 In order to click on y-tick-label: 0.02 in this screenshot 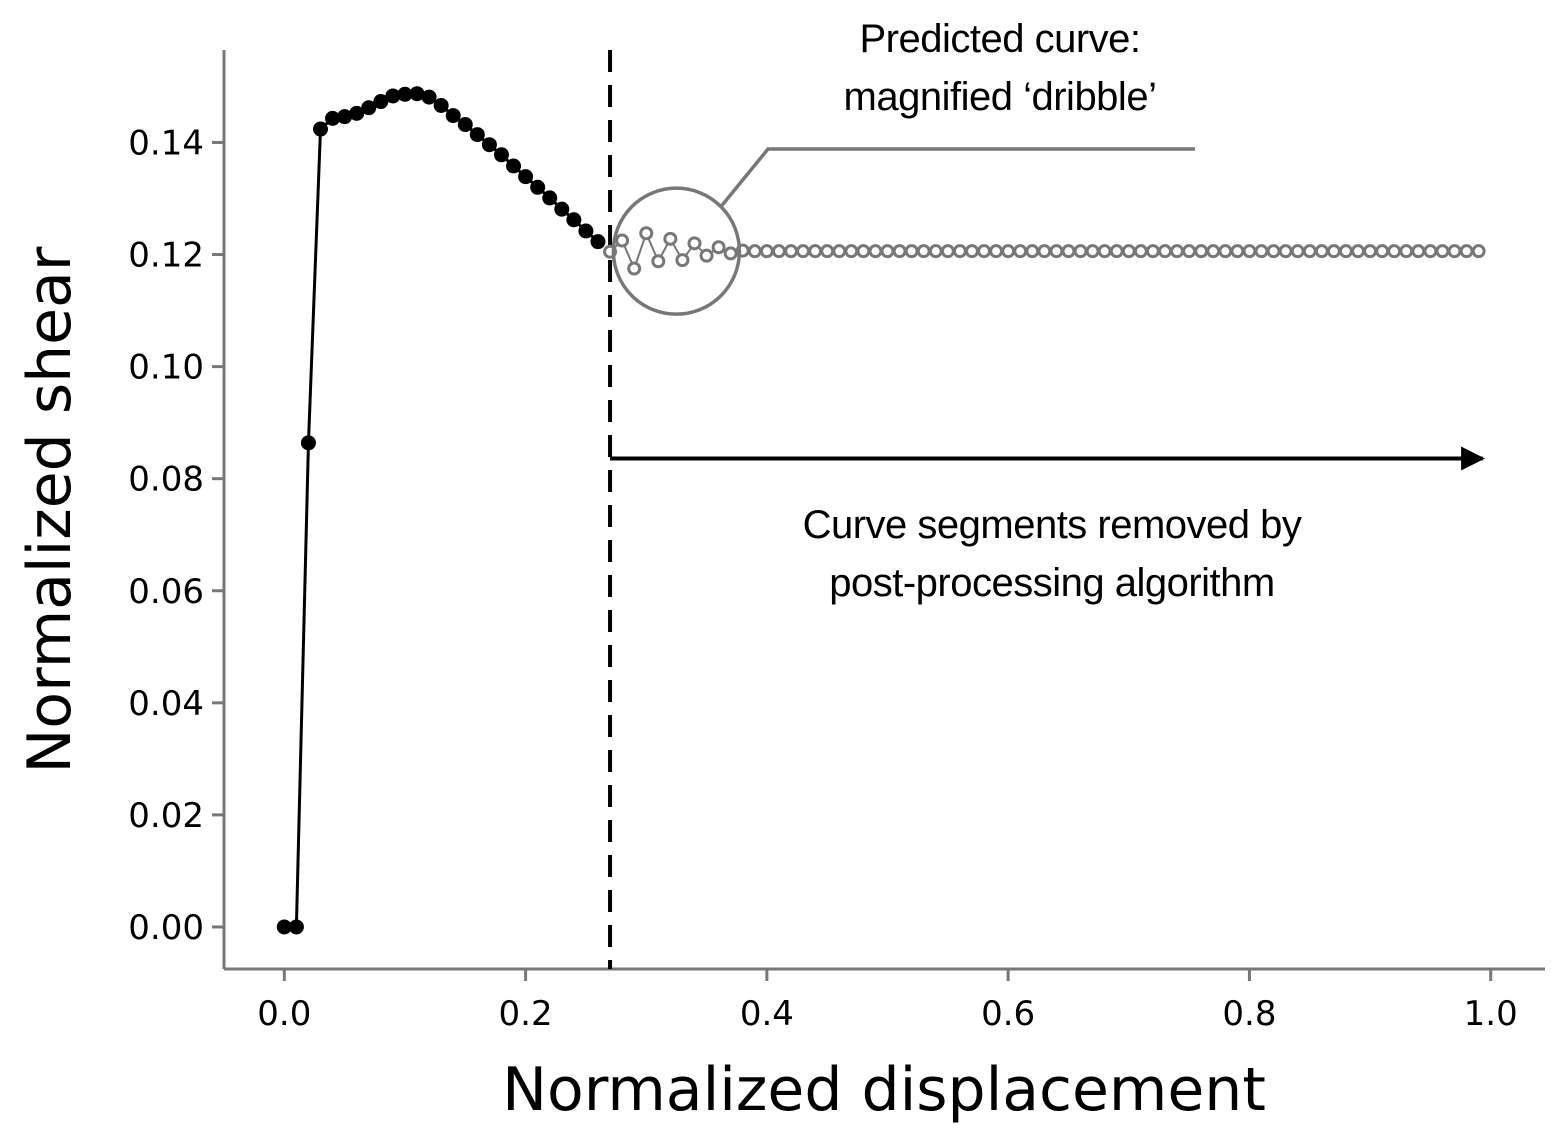, I will do `click(166, 816)`.